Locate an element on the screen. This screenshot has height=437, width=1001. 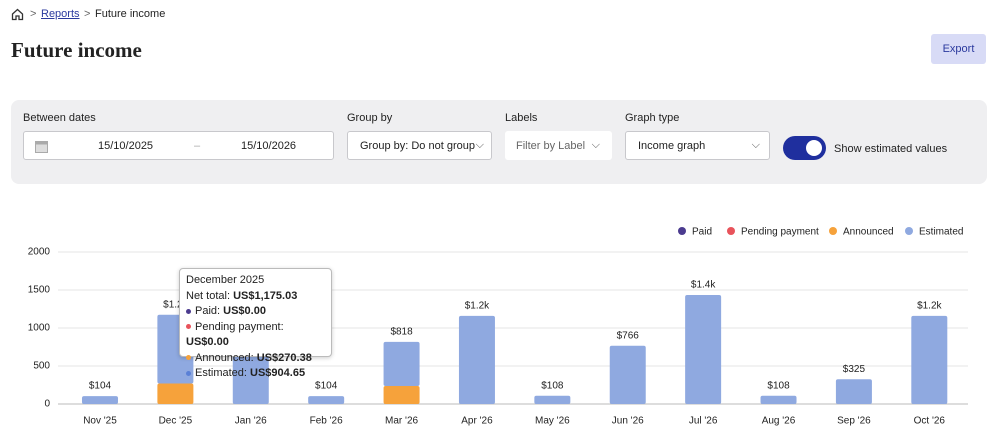
filter-label: Graph type is located at coordinates (652, 118).